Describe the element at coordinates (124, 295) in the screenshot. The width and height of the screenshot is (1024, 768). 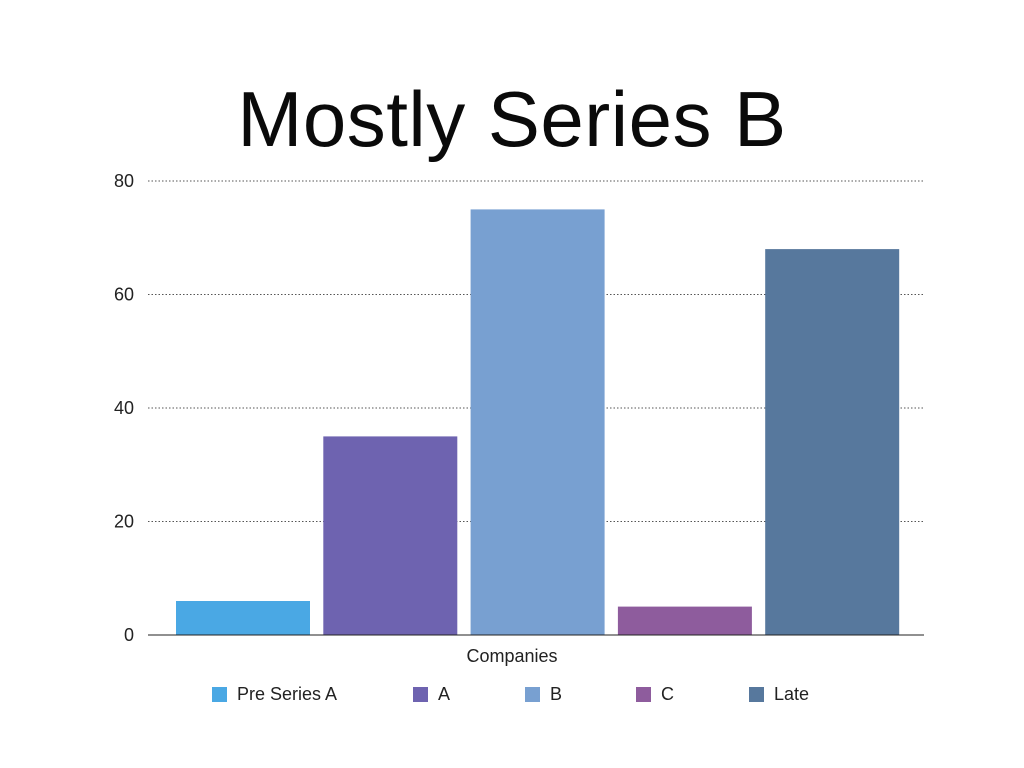
I see `y-tick-label: 60` at that location.